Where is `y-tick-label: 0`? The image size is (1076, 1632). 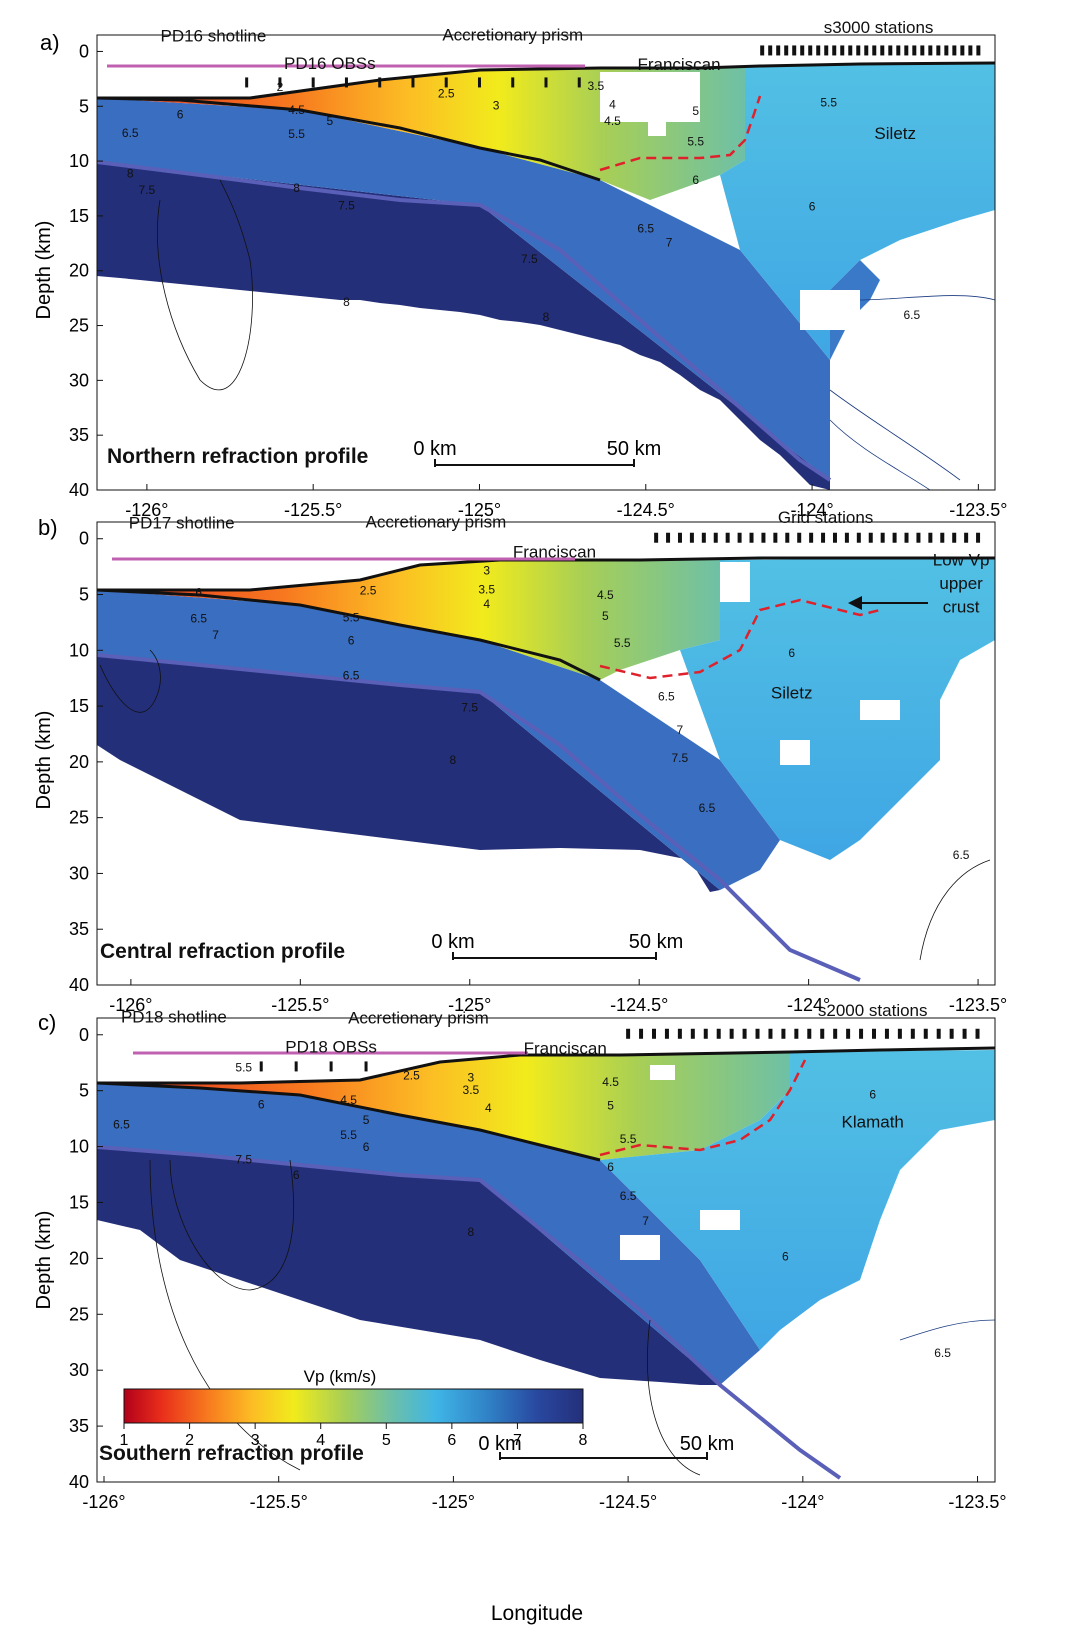
y-tick-label: 0 is located at coordinates (84, 539).